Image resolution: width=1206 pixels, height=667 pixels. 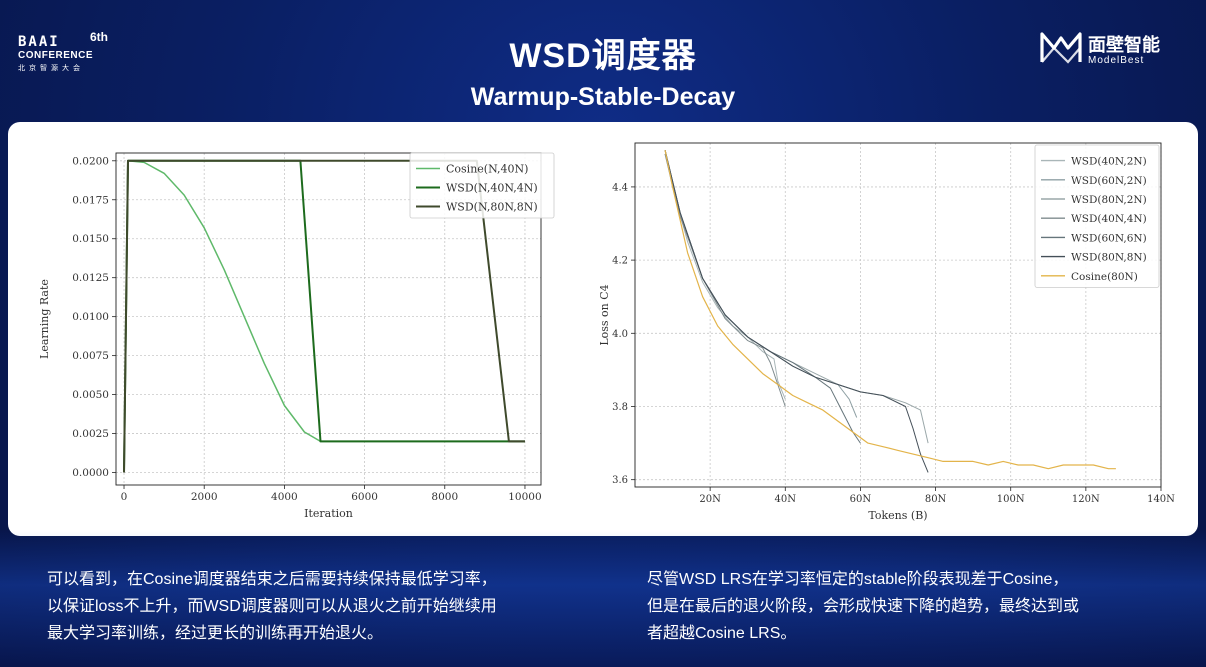 What do you see at coordinates (90, 200) in the screenshot?
I see `y-tick-label: 0.0175` at bounding box center [90, 200].